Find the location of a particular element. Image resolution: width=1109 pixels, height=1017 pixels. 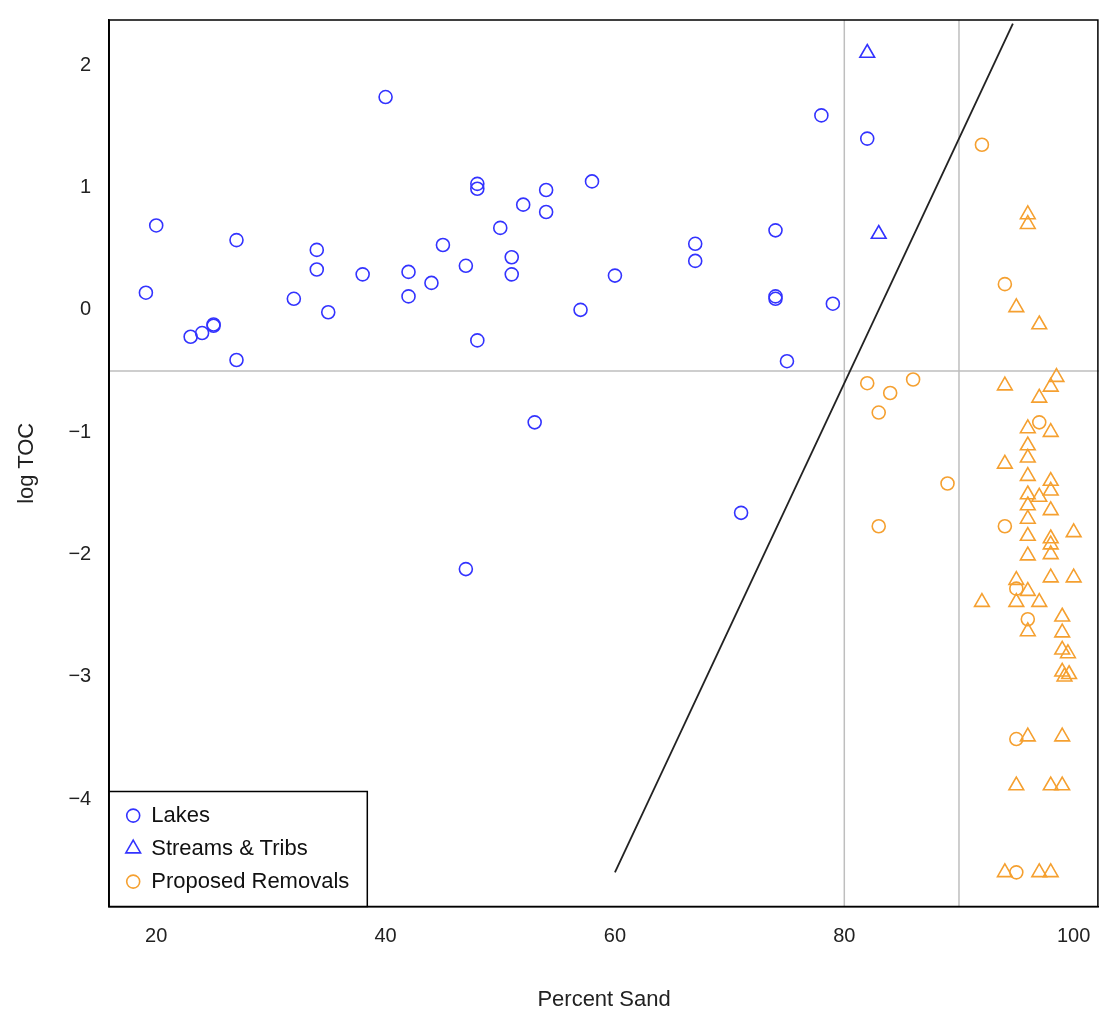

y-tick-label: −4 is located at coordinates (80, 797).